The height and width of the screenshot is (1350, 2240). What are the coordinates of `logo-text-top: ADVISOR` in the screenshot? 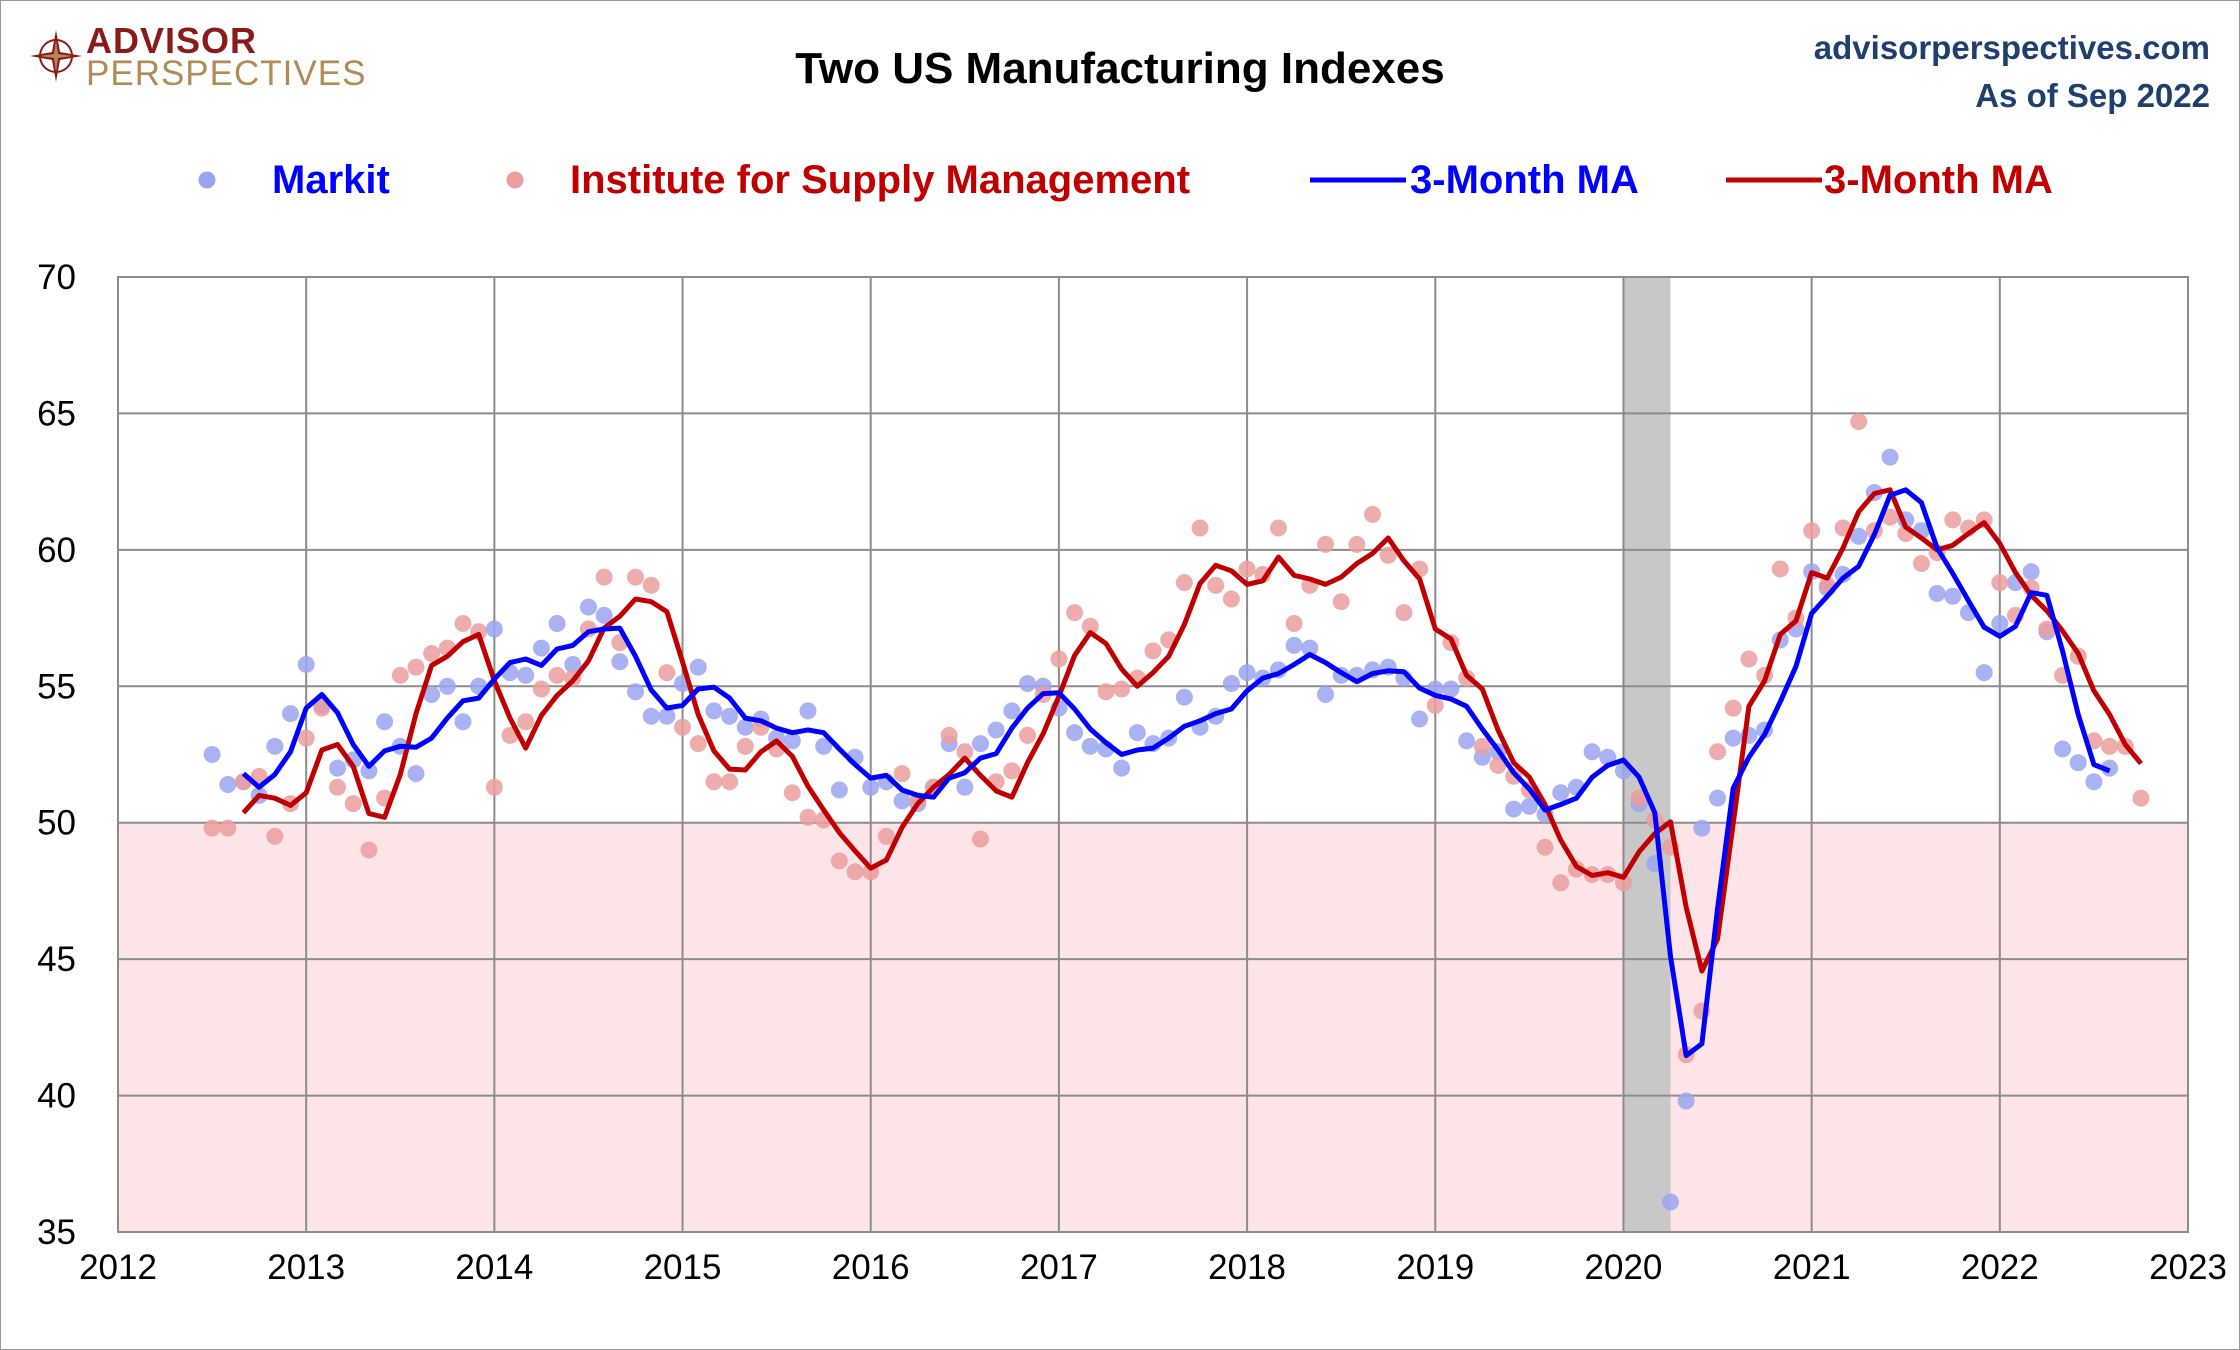 It's located at (172, 40).